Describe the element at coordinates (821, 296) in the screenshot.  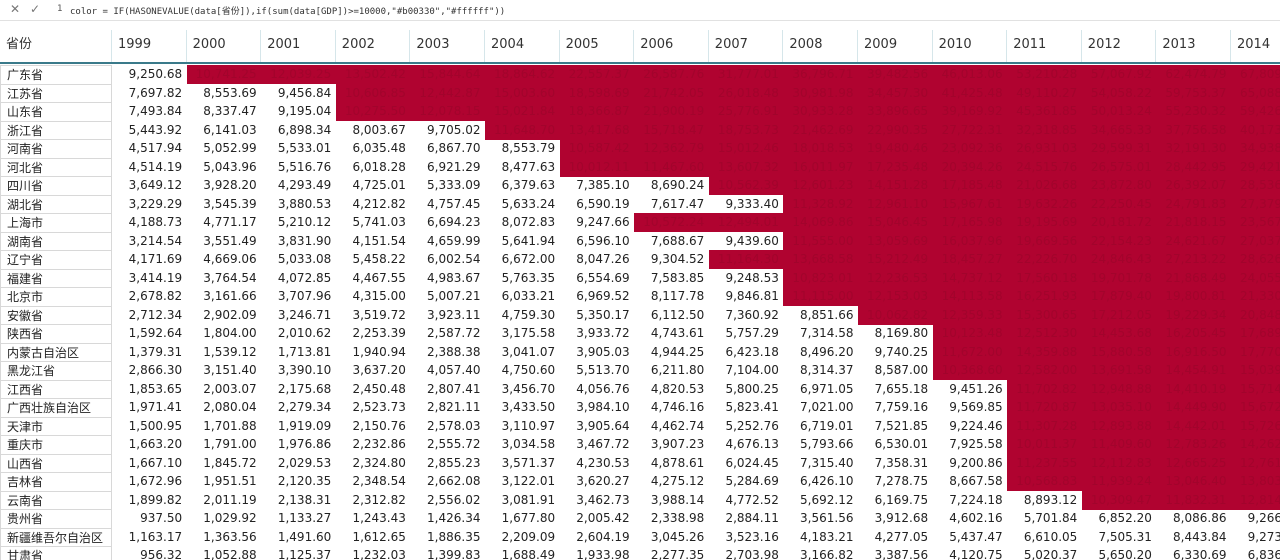
I see `value-cell: 11,115.00` at that location.